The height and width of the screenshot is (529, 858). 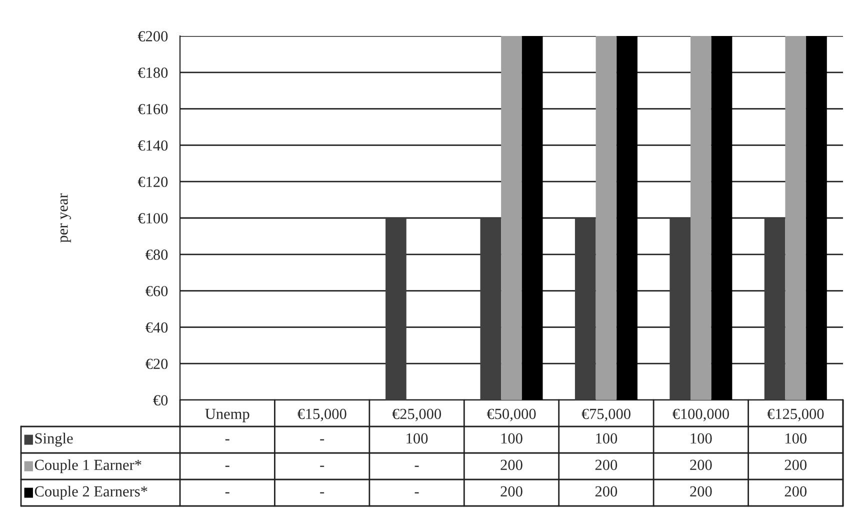 I want to click on y-tick-label: €160, so click(x=153, y=109).